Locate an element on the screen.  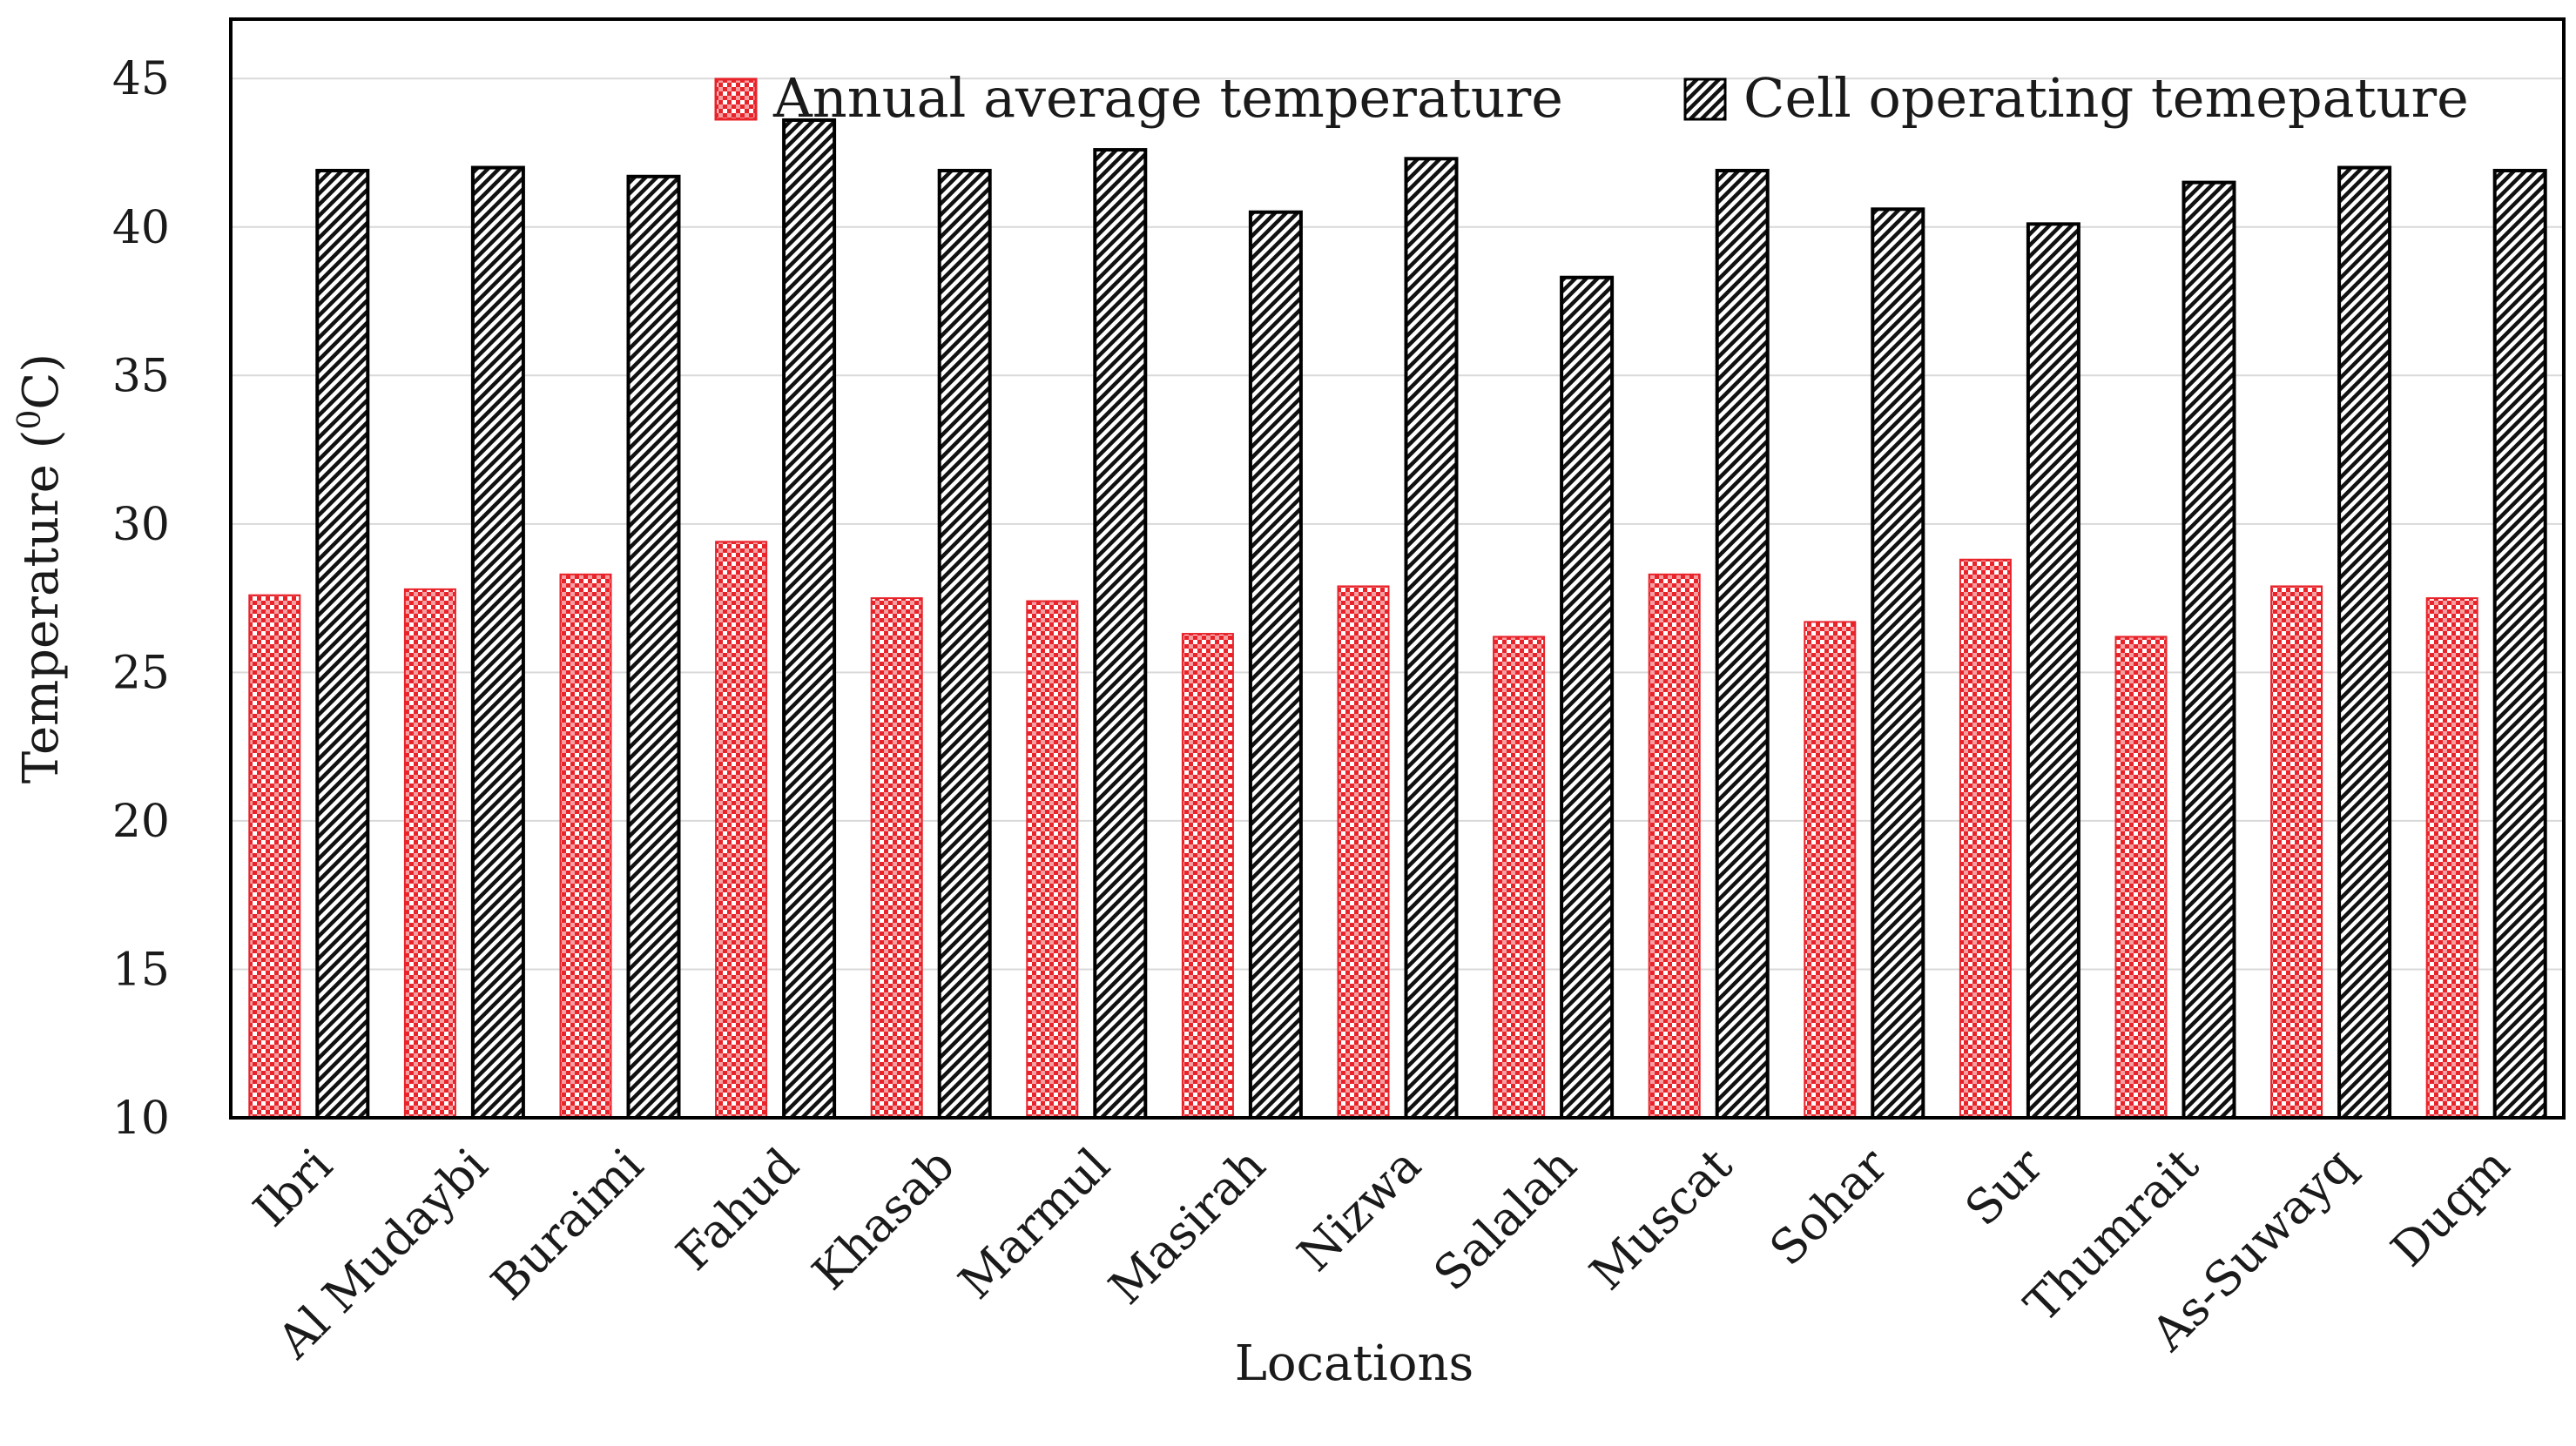
bar-cell-operating-nizwa is located at coordinates (1432, 638).